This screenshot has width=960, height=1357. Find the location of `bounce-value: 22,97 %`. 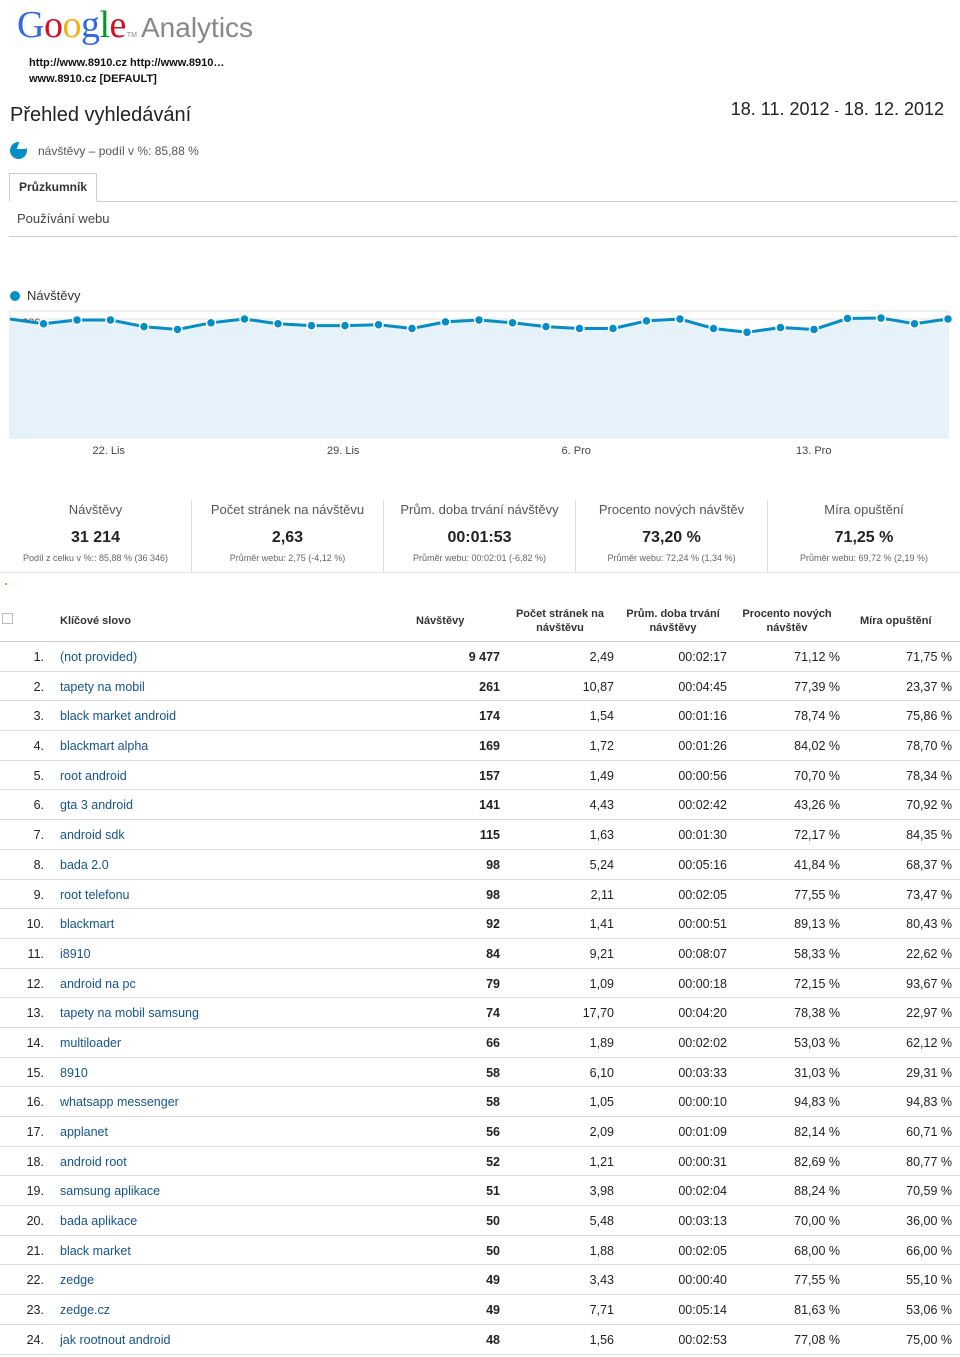

bounce-value: 22,97 % is located at coordinates (929, 1013).